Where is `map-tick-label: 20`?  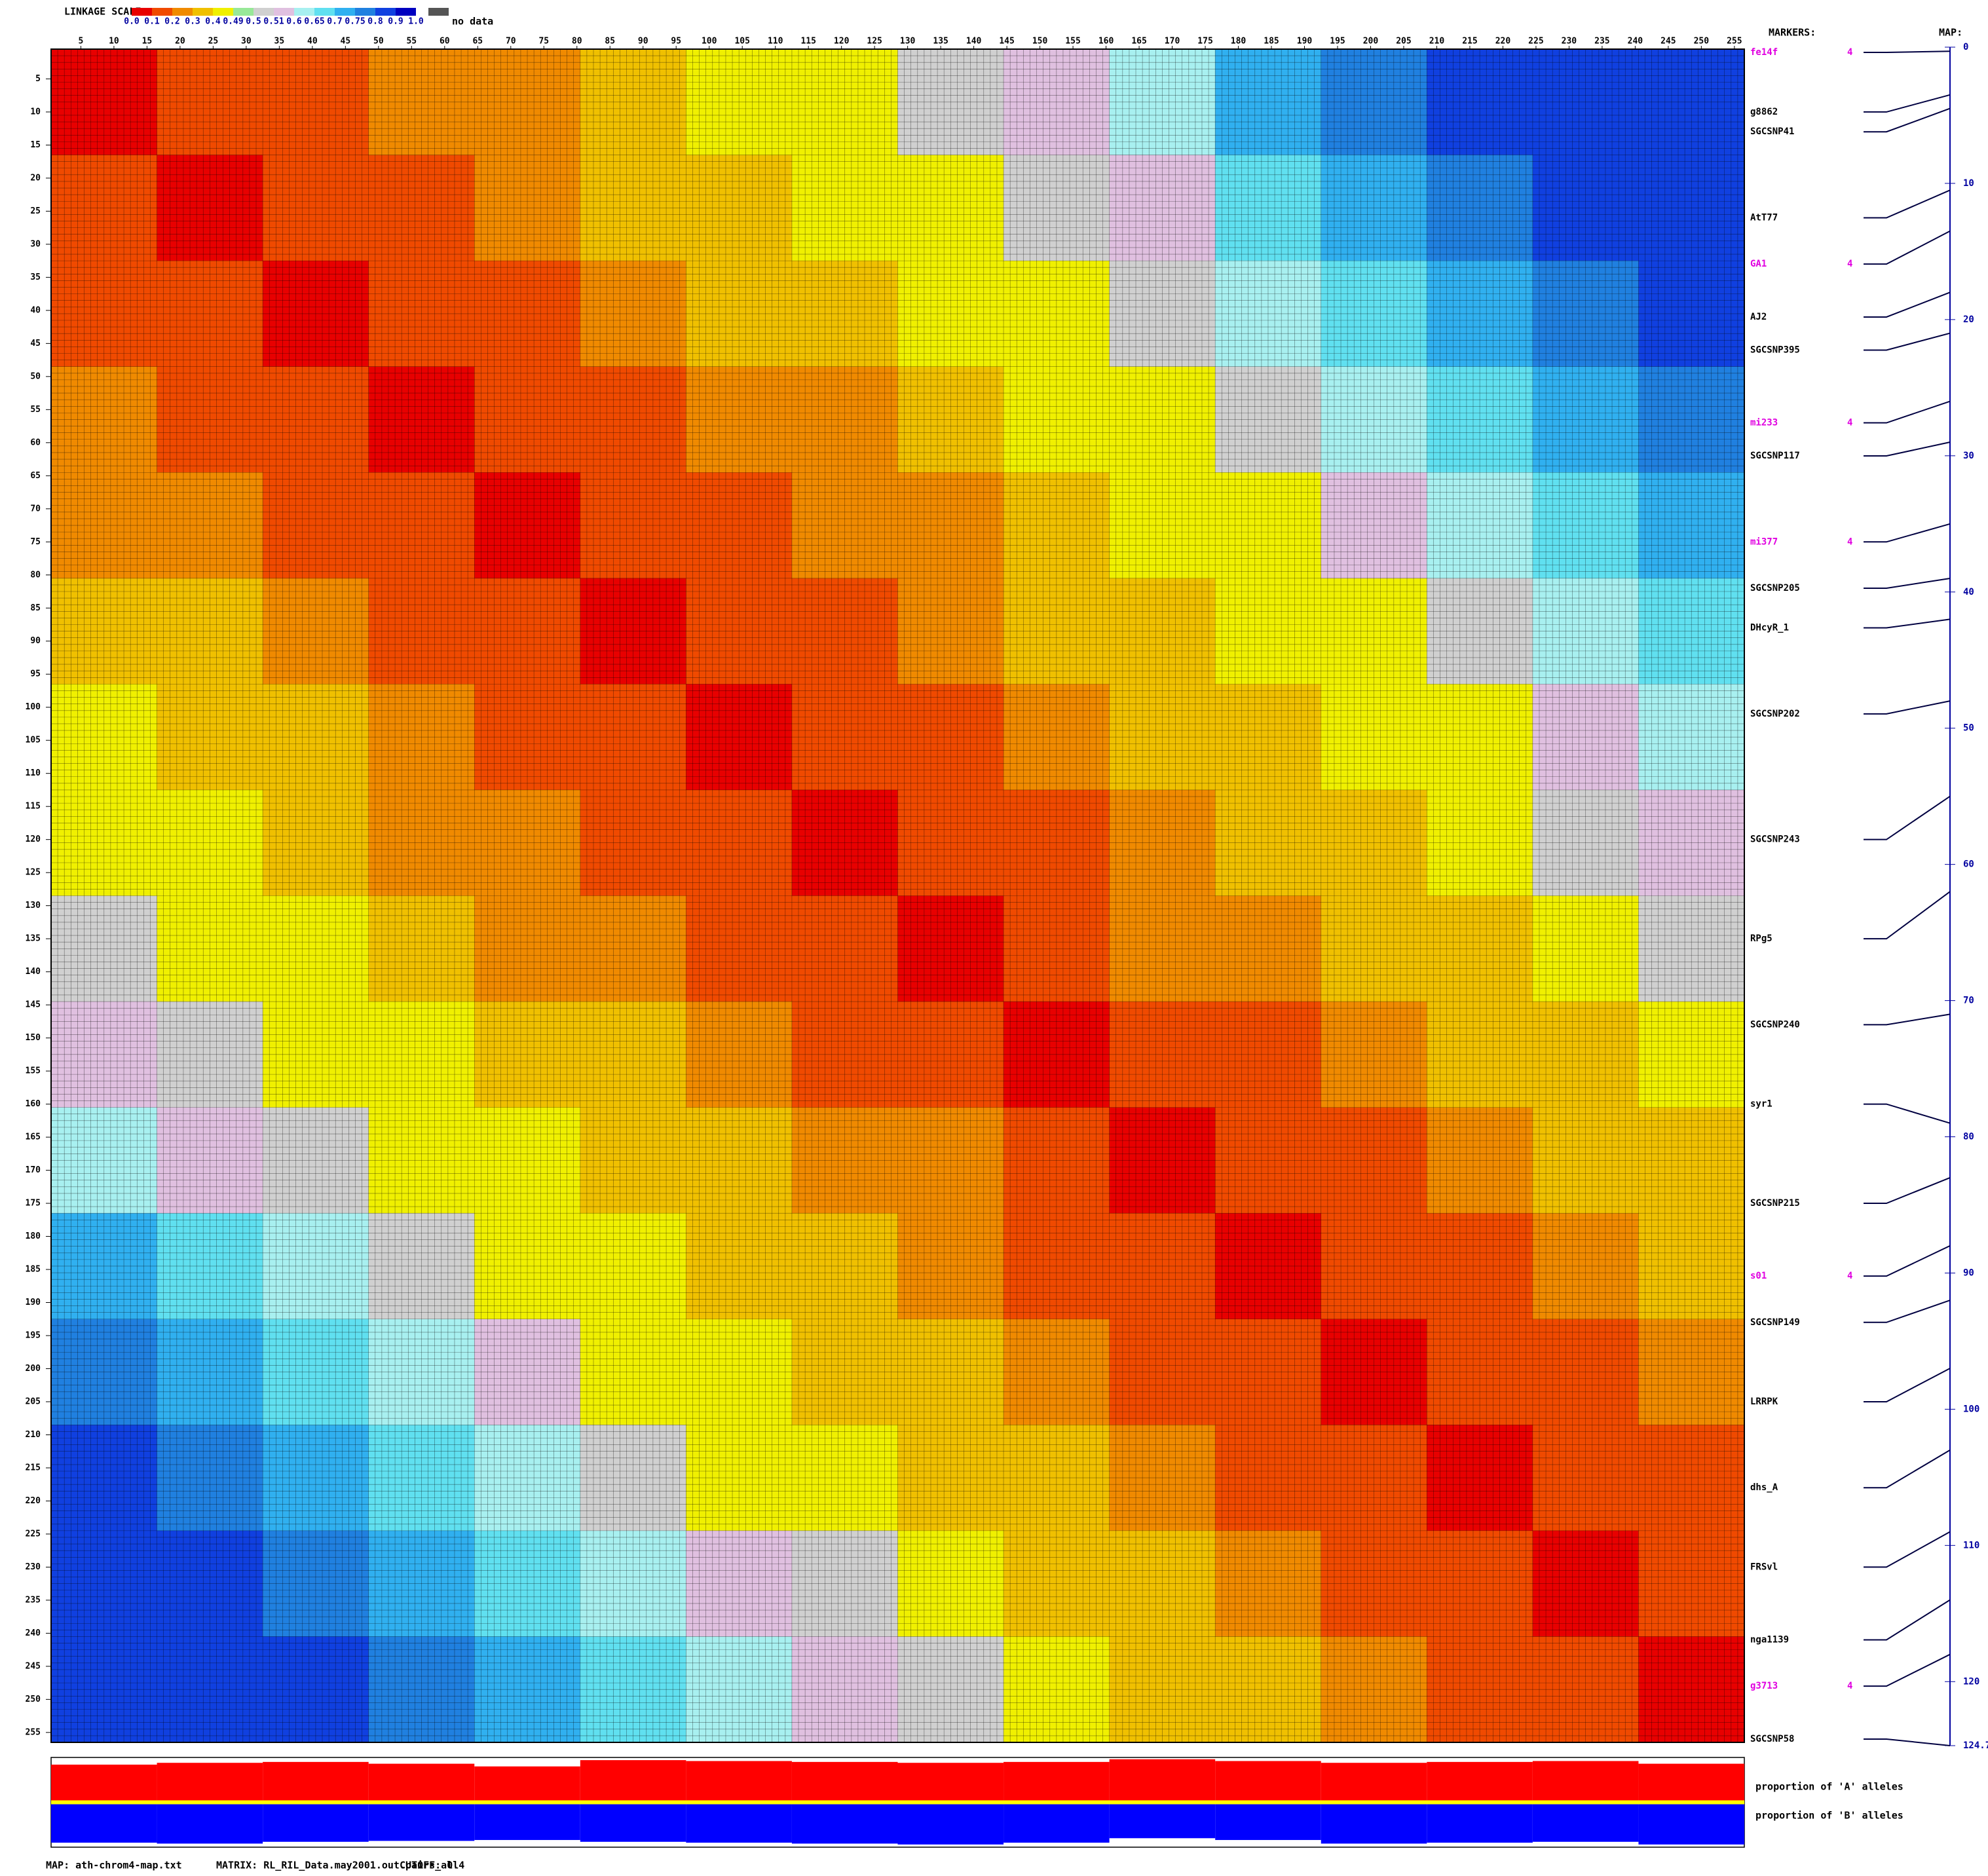 map-tick-label: 20 is located at coordinates (1968, 319).